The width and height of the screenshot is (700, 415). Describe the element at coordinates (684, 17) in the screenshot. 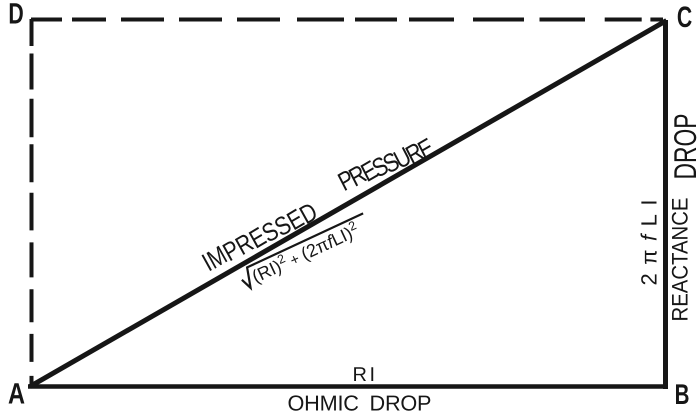

I see `svg-text: C` at that location.